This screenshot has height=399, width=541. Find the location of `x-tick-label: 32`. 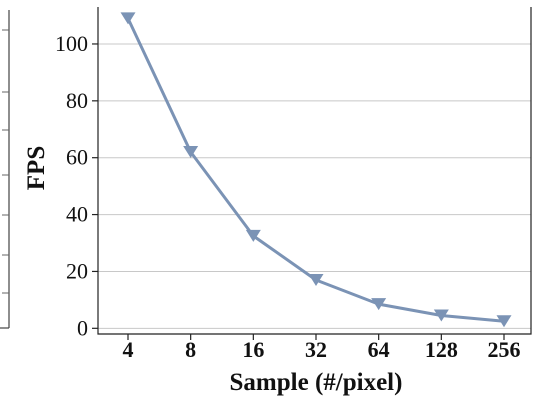

x-tick-label: 32 is located at coordinates (316, 349).